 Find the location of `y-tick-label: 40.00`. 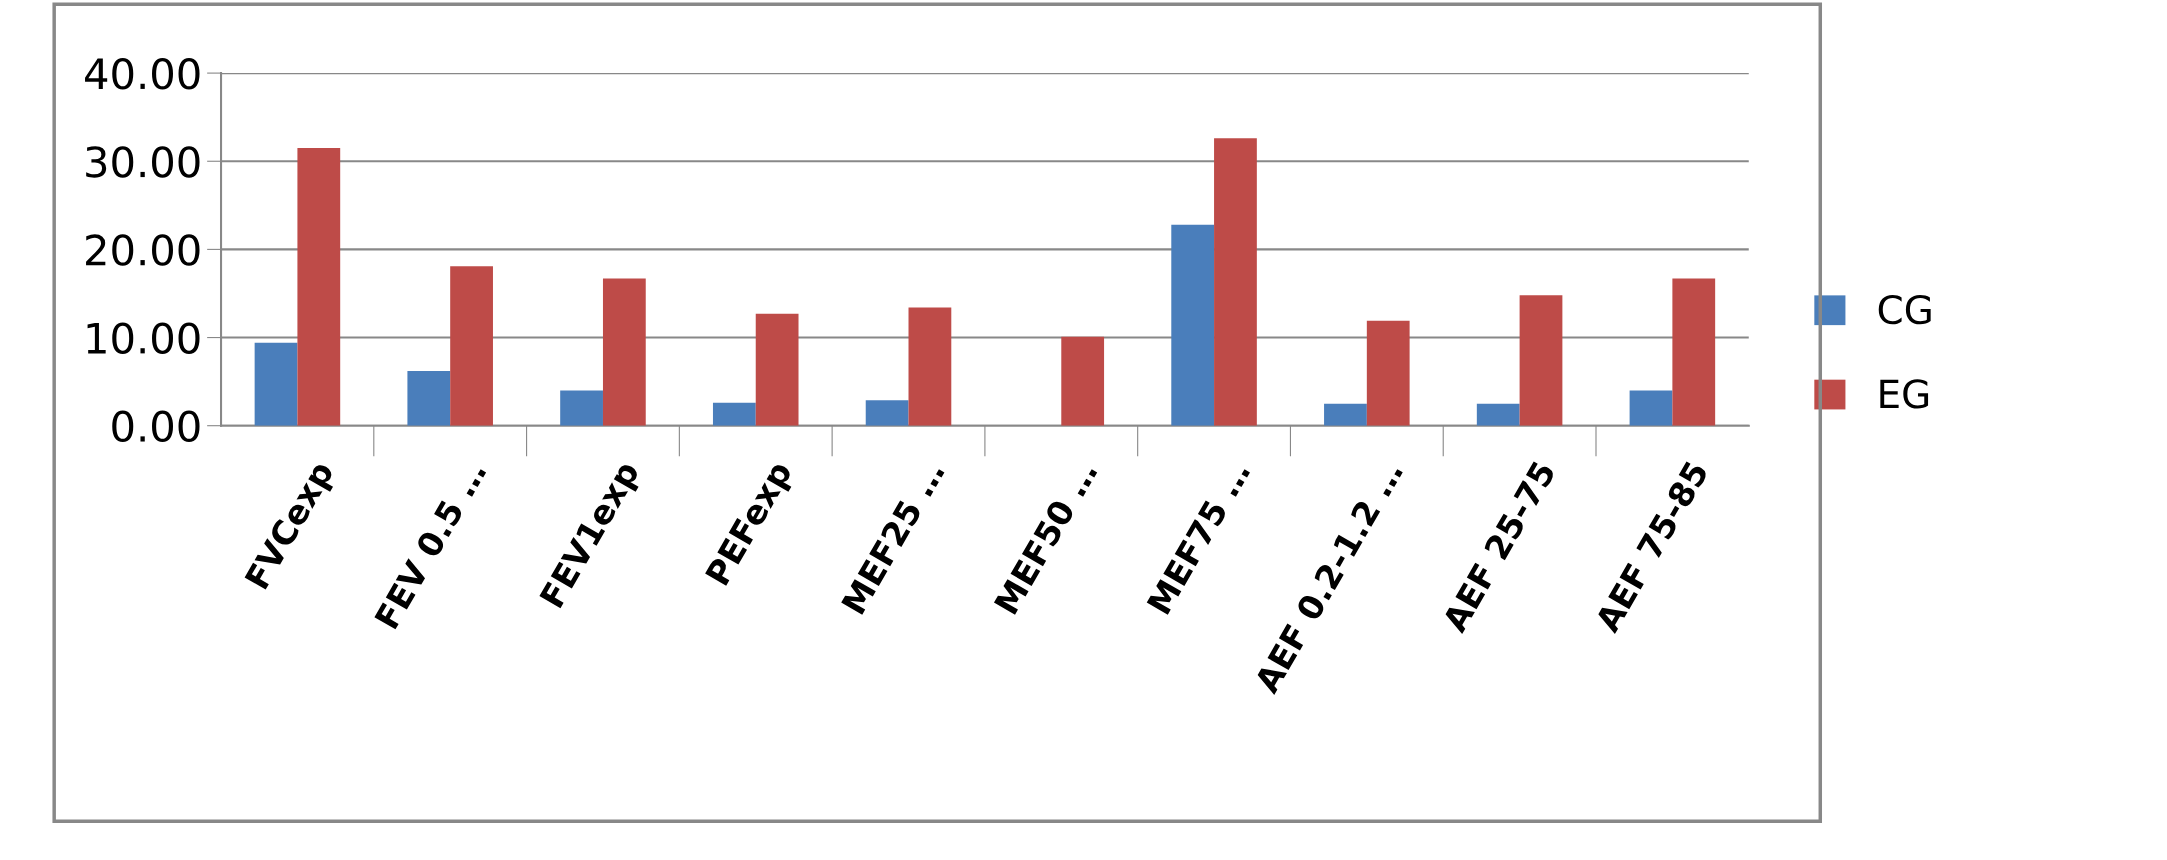

y-tick-label: 40.00 is located at coordinates (142, 74).